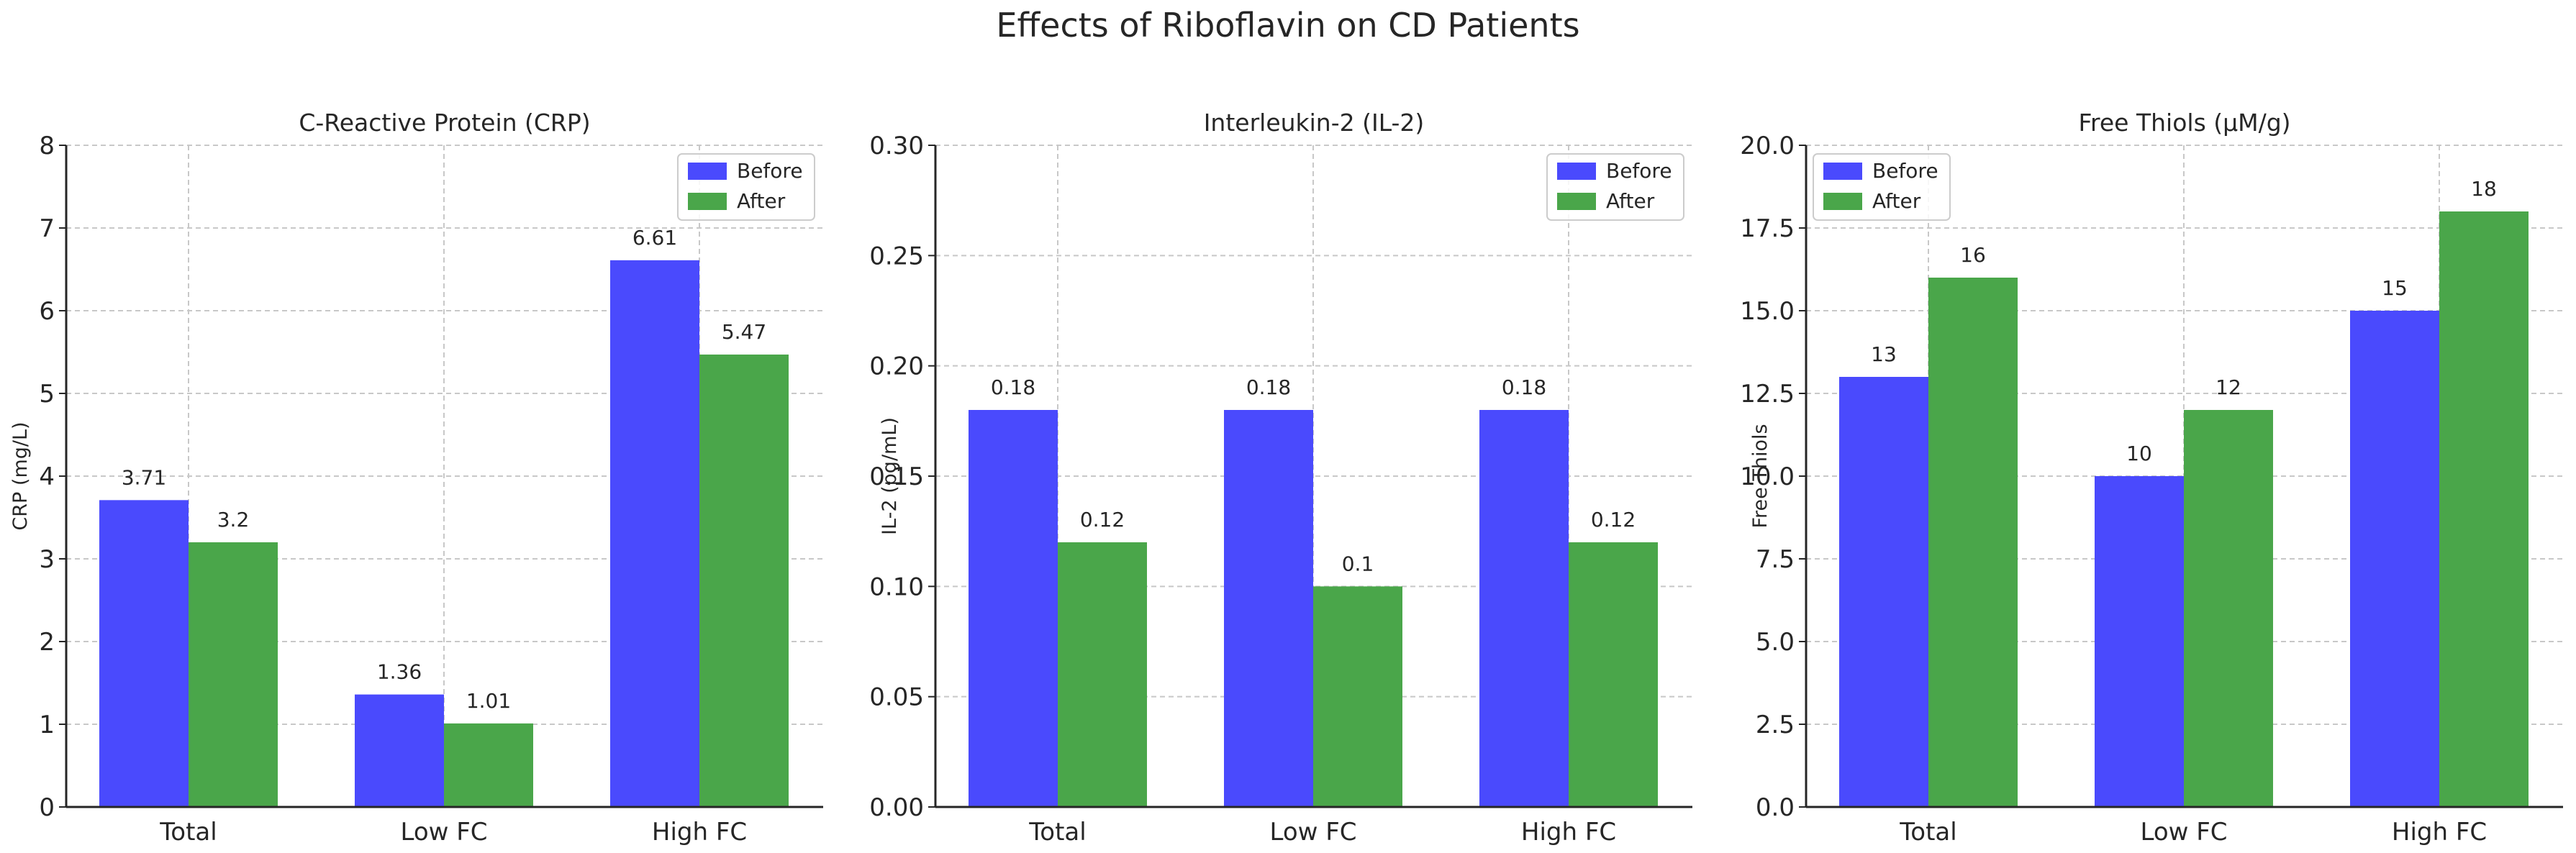 The height and width of the screenshot is (853, 2576). Describe the element at coordinates (2484, 189) in the screenshot. I see `bar-value-label: 18` at that location.